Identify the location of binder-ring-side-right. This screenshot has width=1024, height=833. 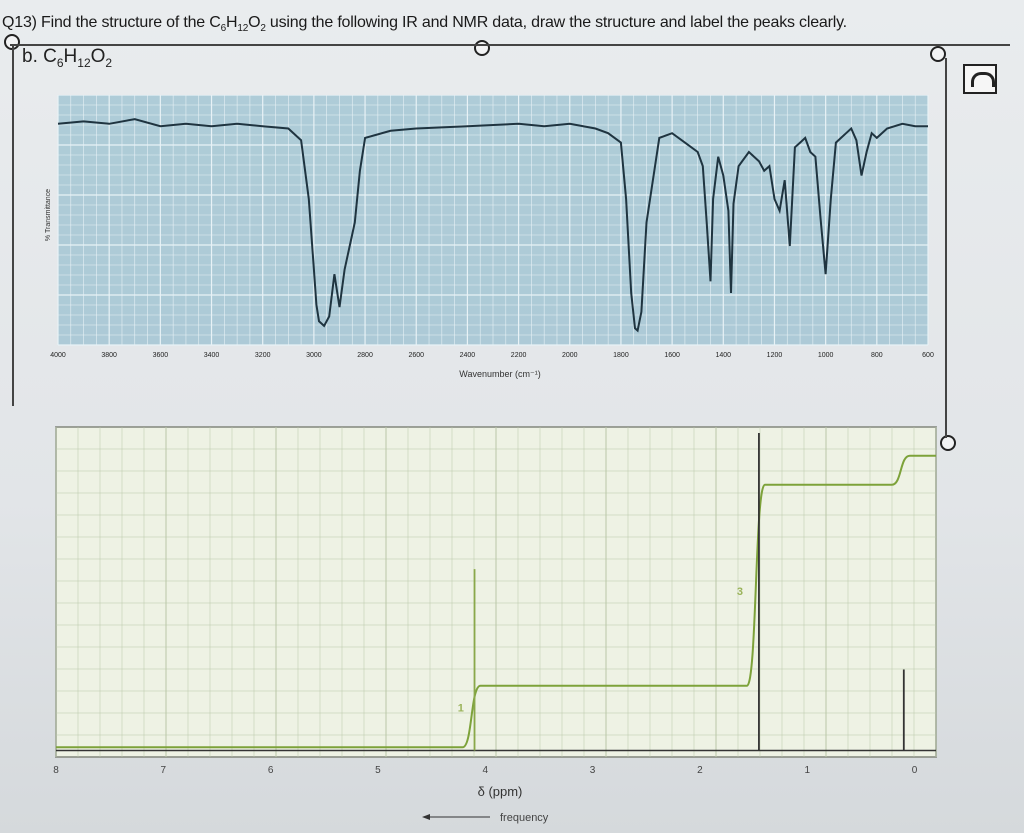
(948, 443).